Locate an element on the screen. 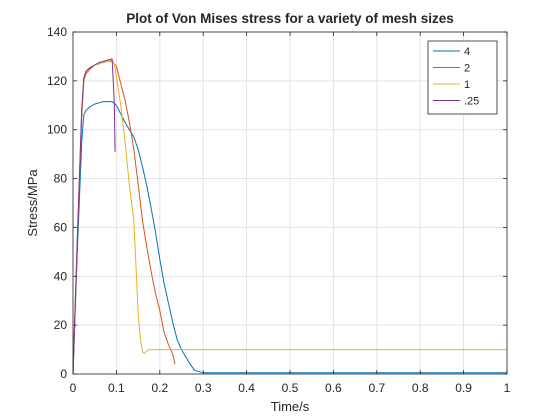 Image resolution: width=560 pixels, height=420 pixels. x-tick-label: 0.9 is located at coordinates (463, 388).